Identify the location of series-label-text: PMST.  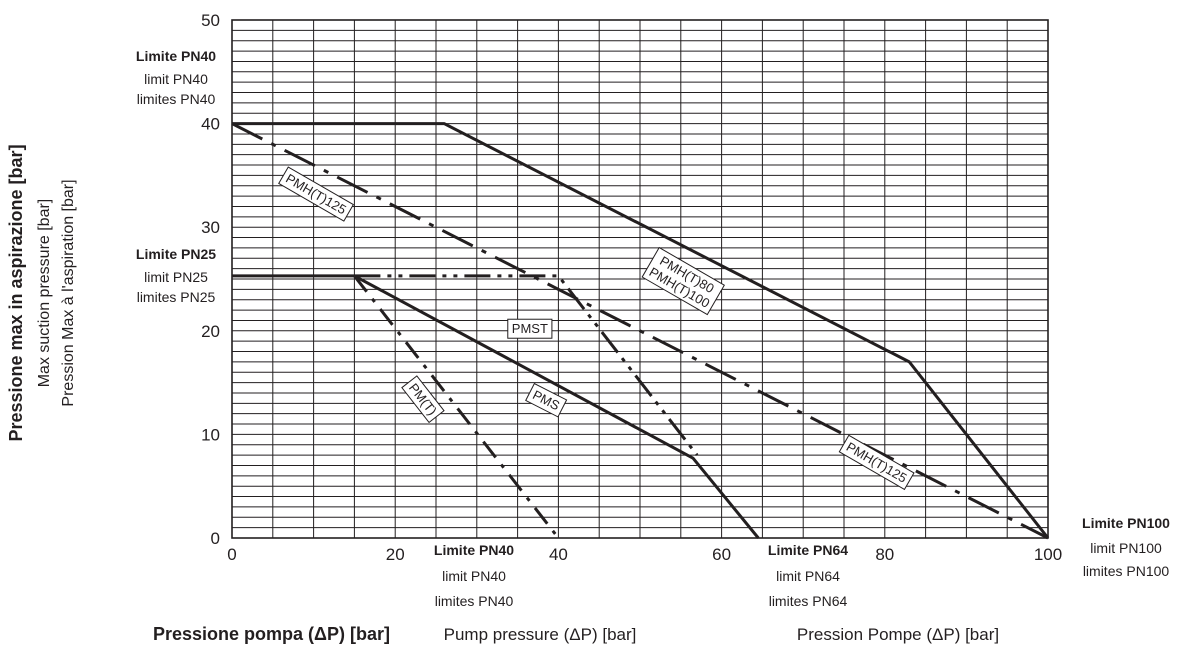
(530, 328).